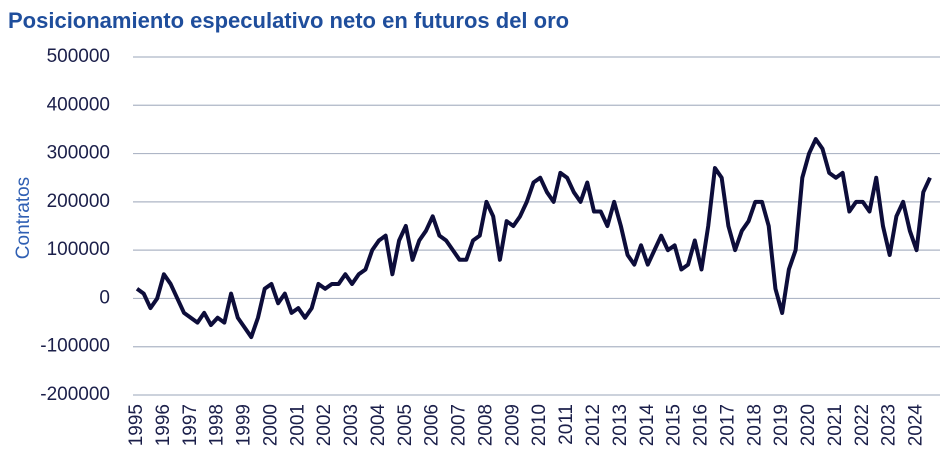 The height and width of the screenshot is (475, 940). What do you see at coordinates (136, 425) in the screenshot?
I see `x-tick-label: 1995` at bounding box center [136, 425].